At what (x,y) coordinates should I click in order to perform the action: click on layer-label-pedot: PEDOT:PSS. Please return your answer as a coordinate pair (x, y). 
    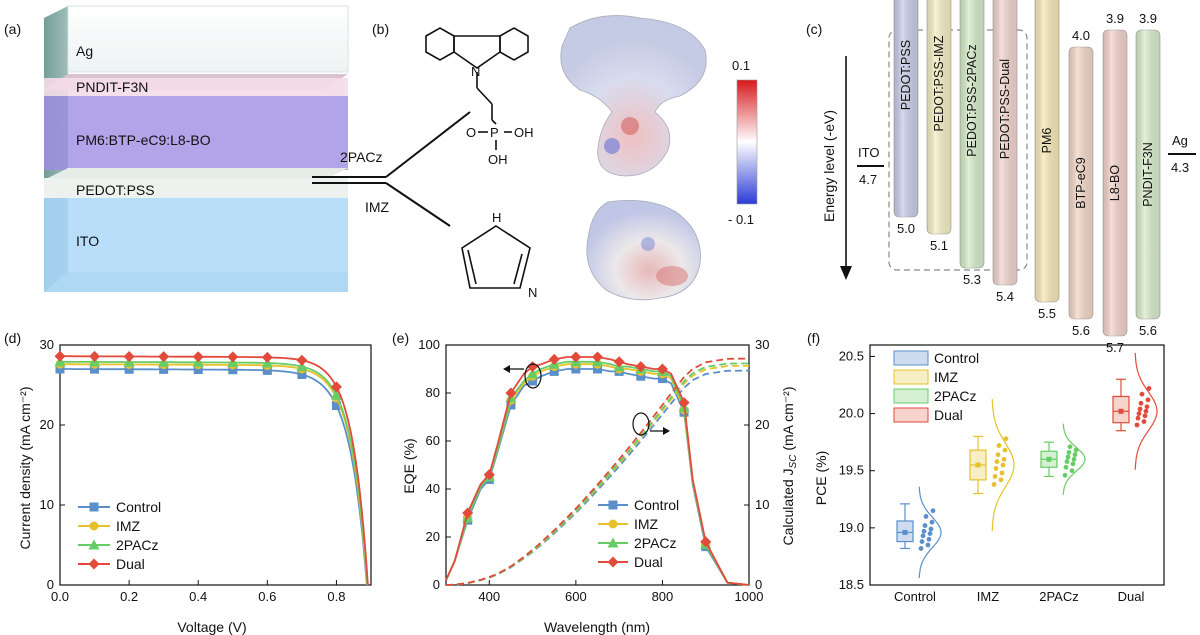
    Looking at the image, I should click on (115, 190).